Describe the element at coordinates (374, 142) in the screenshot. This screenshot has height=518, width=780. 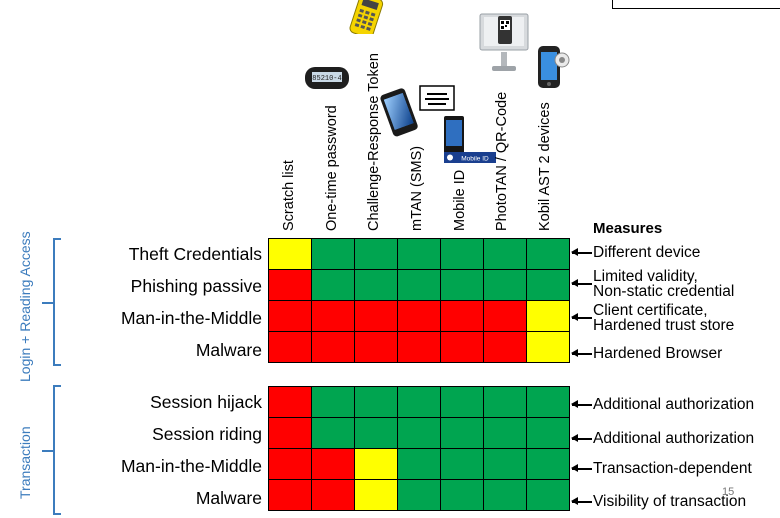
I see `column-label-challenge-response-token: Challenge-Response Token` at that location.